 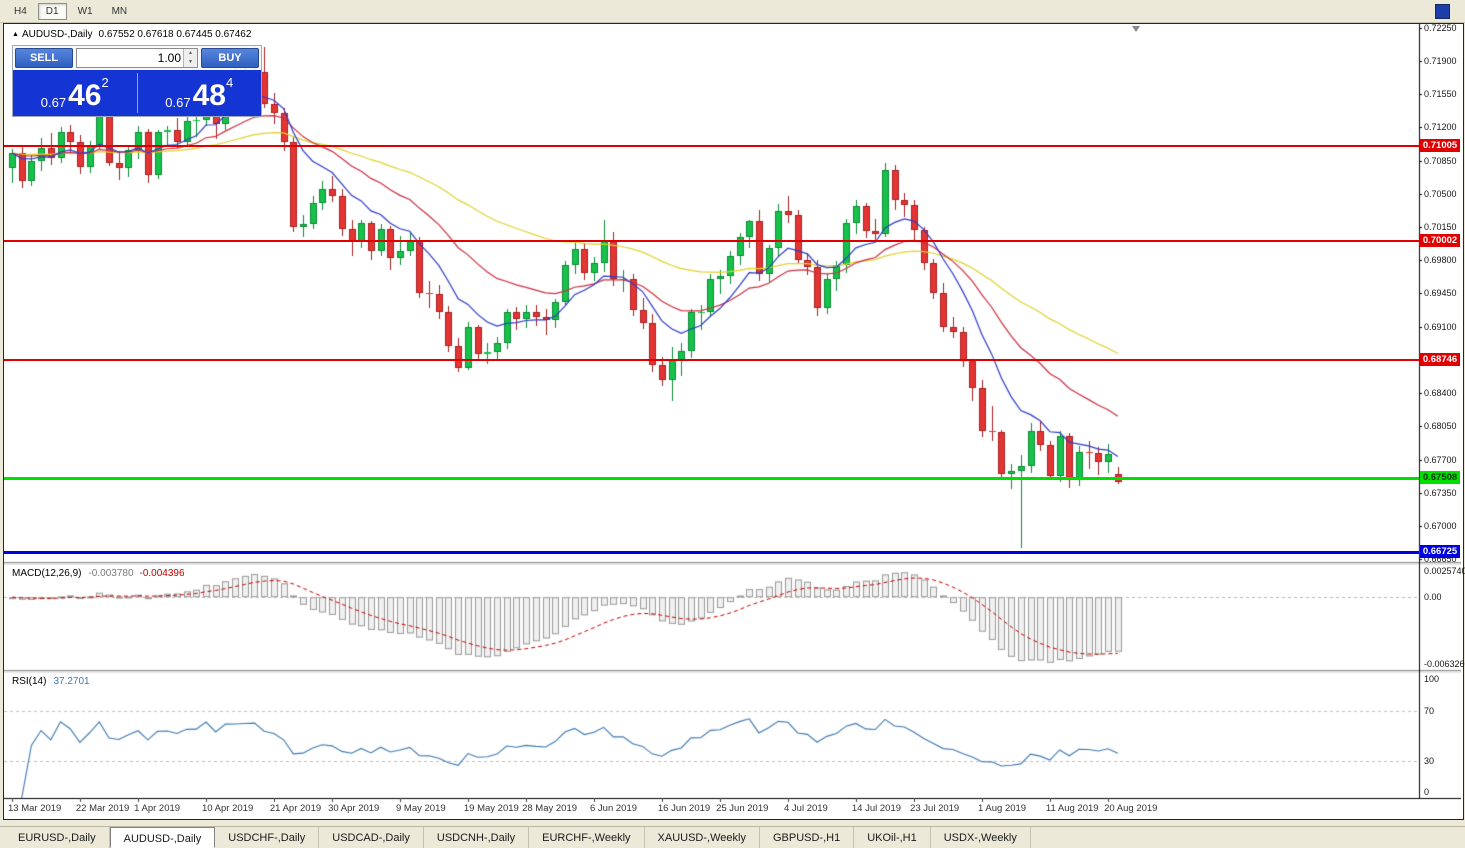 What do you see at coordinates (981, 837) in the screenshot?
I see `tab-usdx-weekly: USDX-,Weekly` at bounding box center [981, 837].